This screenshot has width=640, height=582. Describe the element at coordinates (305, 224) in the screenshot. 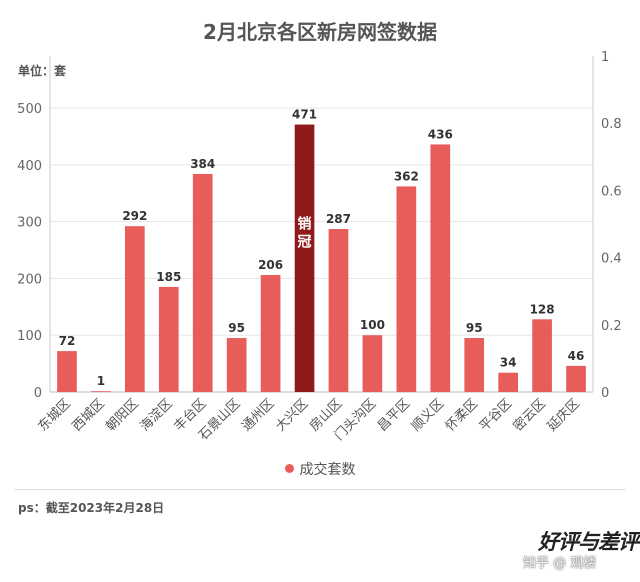

I see `highlight-label: 销` at that location.